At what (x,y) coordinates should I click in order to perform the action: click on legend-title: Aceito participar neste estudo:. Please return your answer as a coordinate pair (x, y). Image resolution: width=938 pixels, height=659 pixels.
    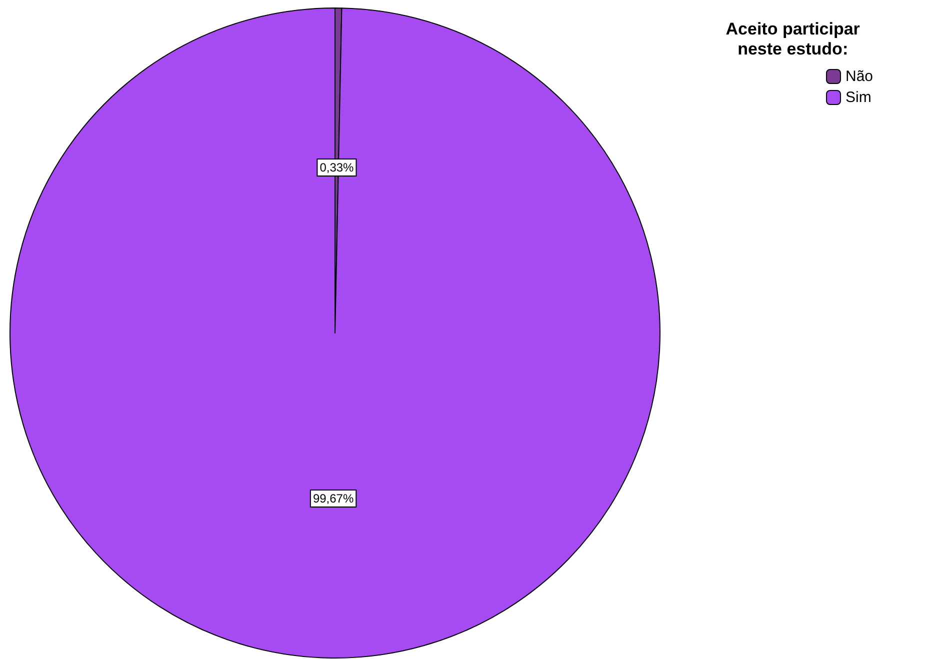
    Looking at the image, I should click on (793, 39).